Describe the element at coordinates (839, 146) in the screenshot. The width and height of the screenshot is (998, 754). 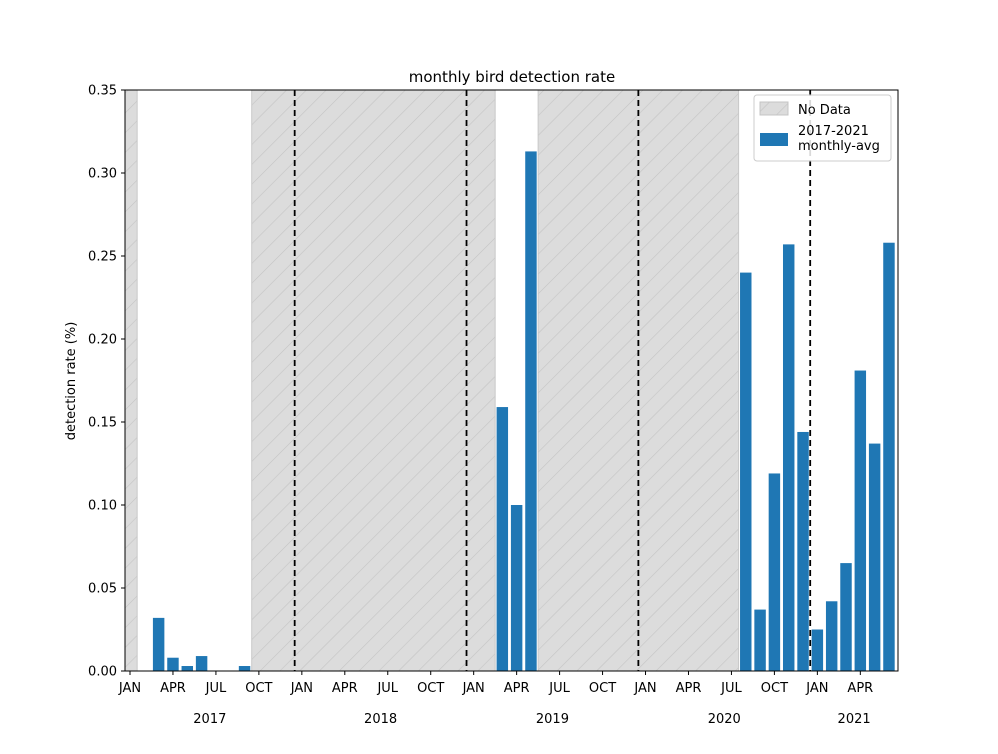
I see `legend-series-label-line: monthly-avg` at that location.